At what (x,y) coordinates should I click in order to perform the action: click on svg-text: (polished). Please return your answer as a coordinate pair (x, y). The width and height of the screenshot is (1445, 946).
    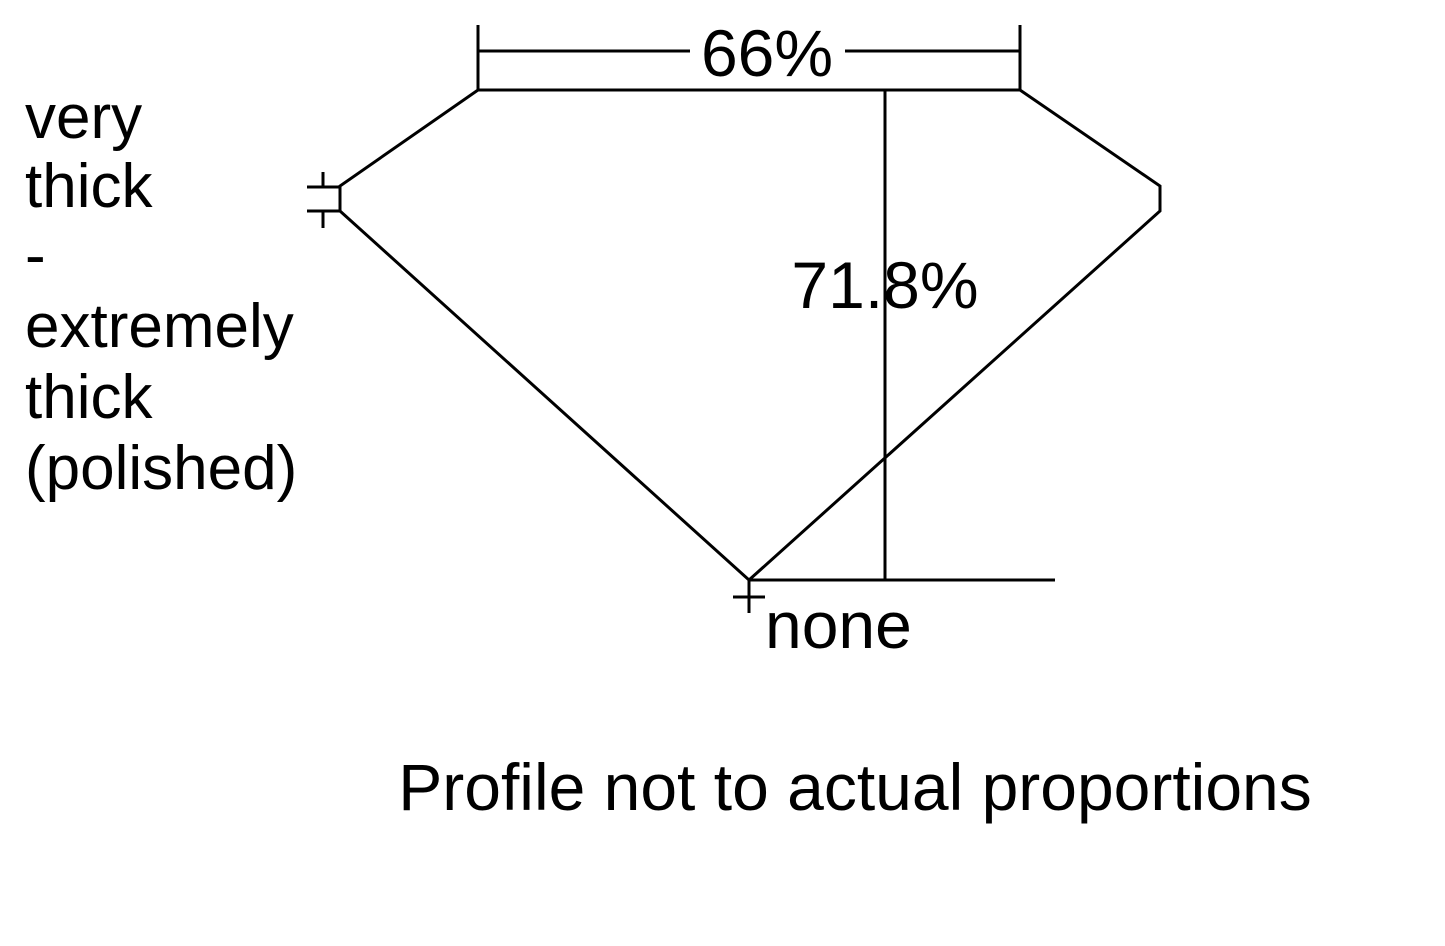
    Looking at the image, I should click on (161, 468).